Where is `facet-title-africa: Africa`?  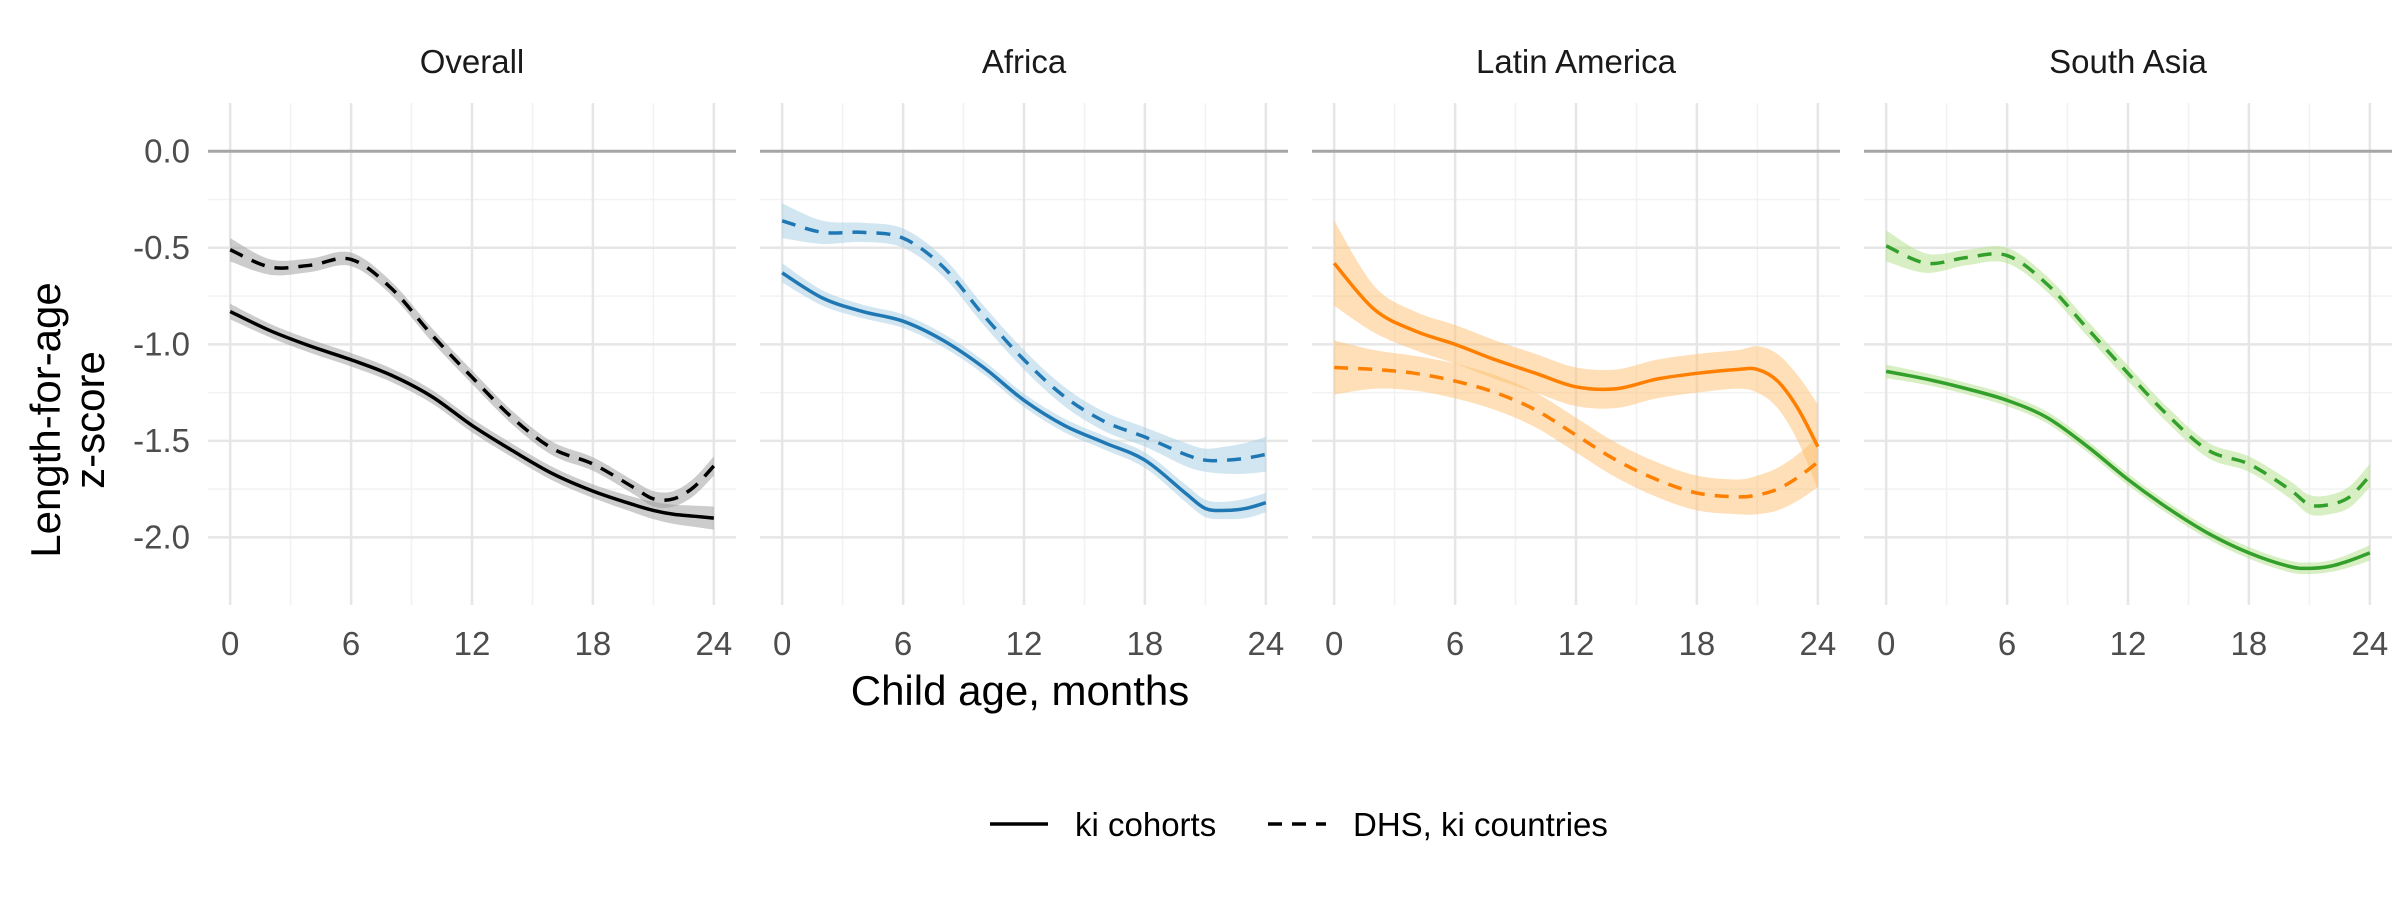 facet-title-africa: Africa is located at coordinates (1024, 61).